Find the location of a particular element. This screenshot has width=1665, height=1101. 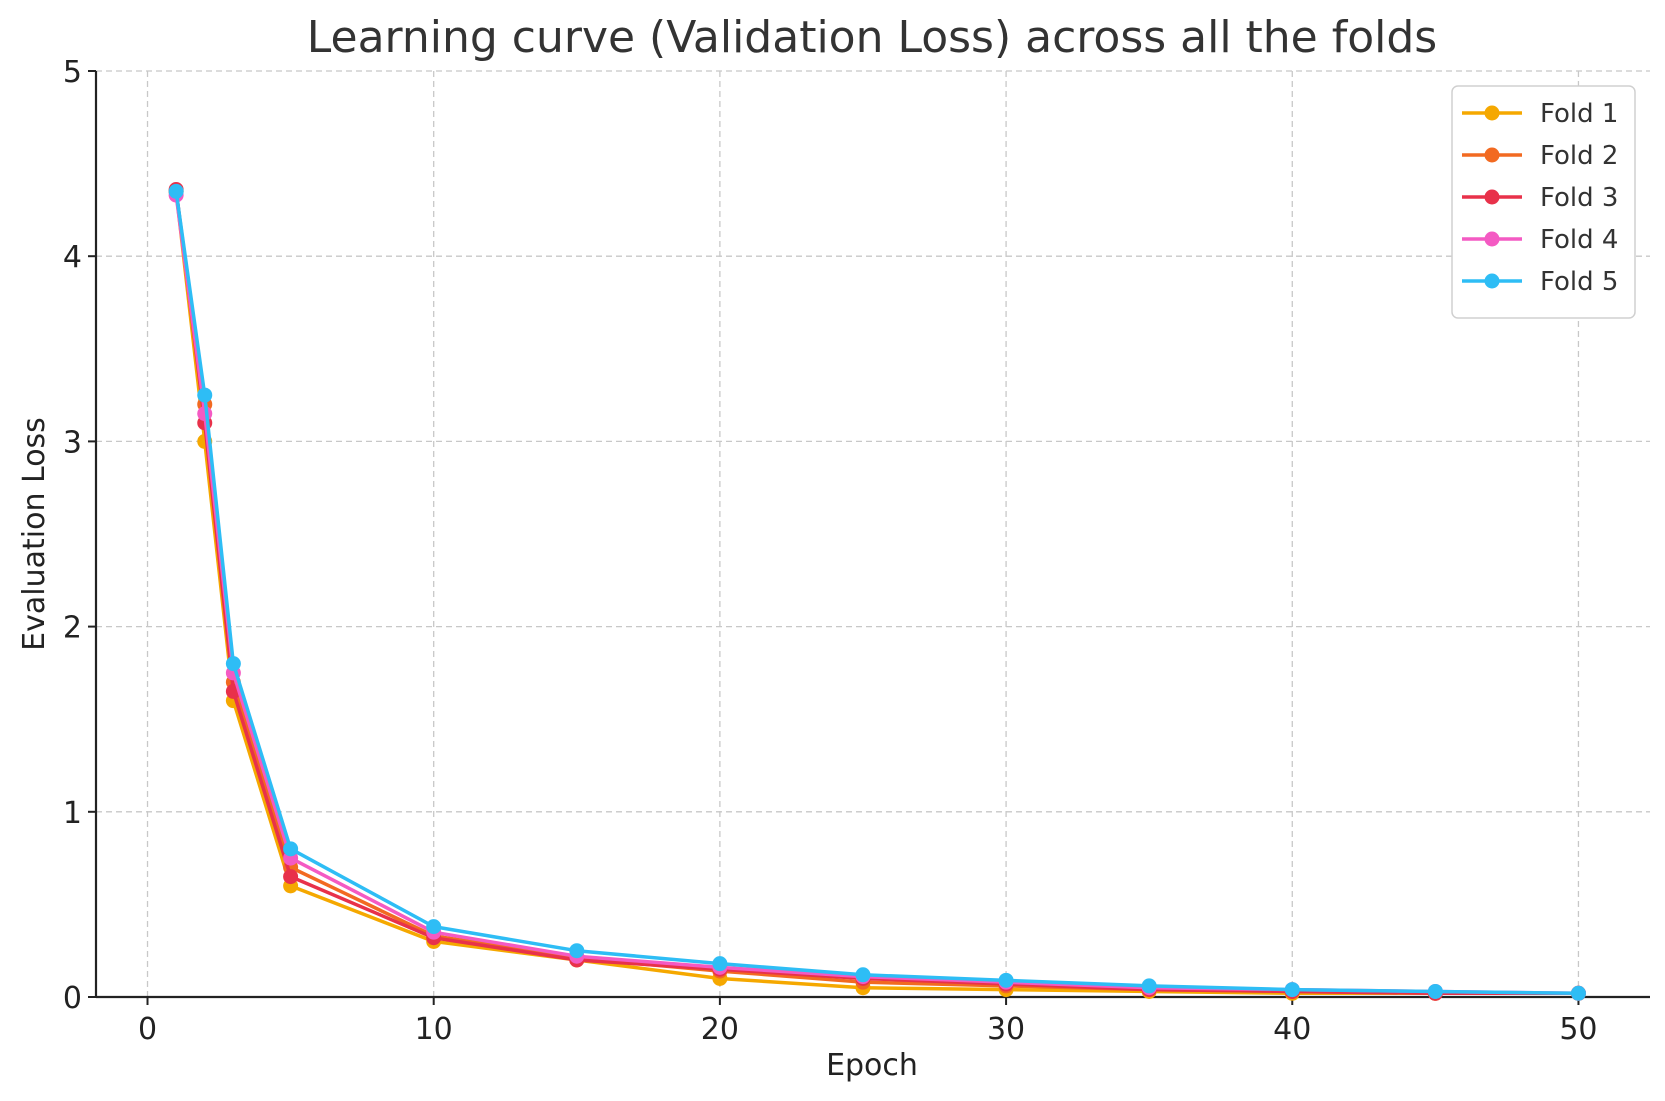

x-tick-label: 10 is located at coordinates (434, 1029).